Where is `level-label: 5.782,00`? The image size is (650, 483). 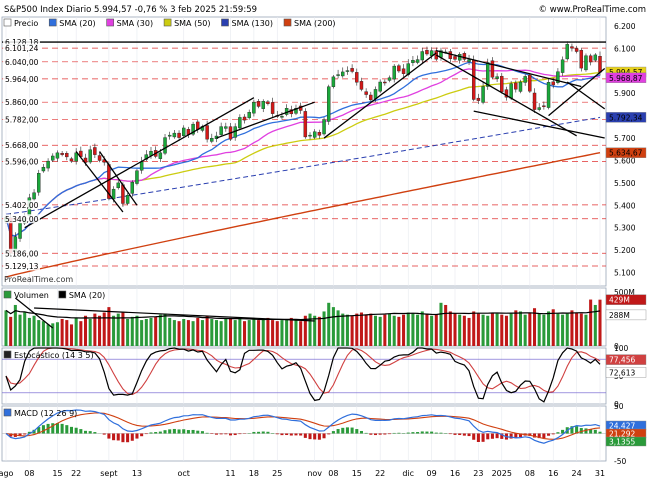 level-label: 5.782,00 is located at coordinates (22, 120).